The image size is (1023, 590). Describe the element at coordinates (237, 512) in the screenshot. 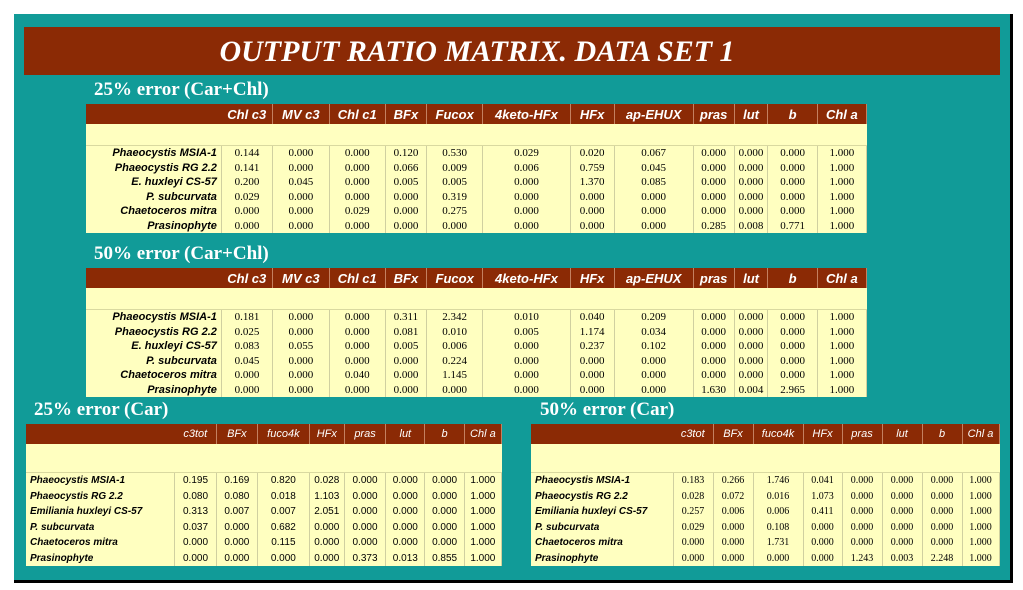

I see `value-cell: 0.007` at that location.